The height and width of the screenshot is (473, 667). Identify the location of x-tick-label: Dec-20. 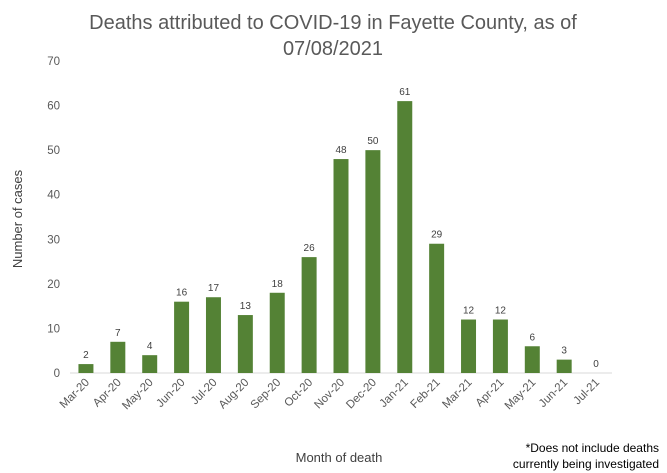
(361, 394).